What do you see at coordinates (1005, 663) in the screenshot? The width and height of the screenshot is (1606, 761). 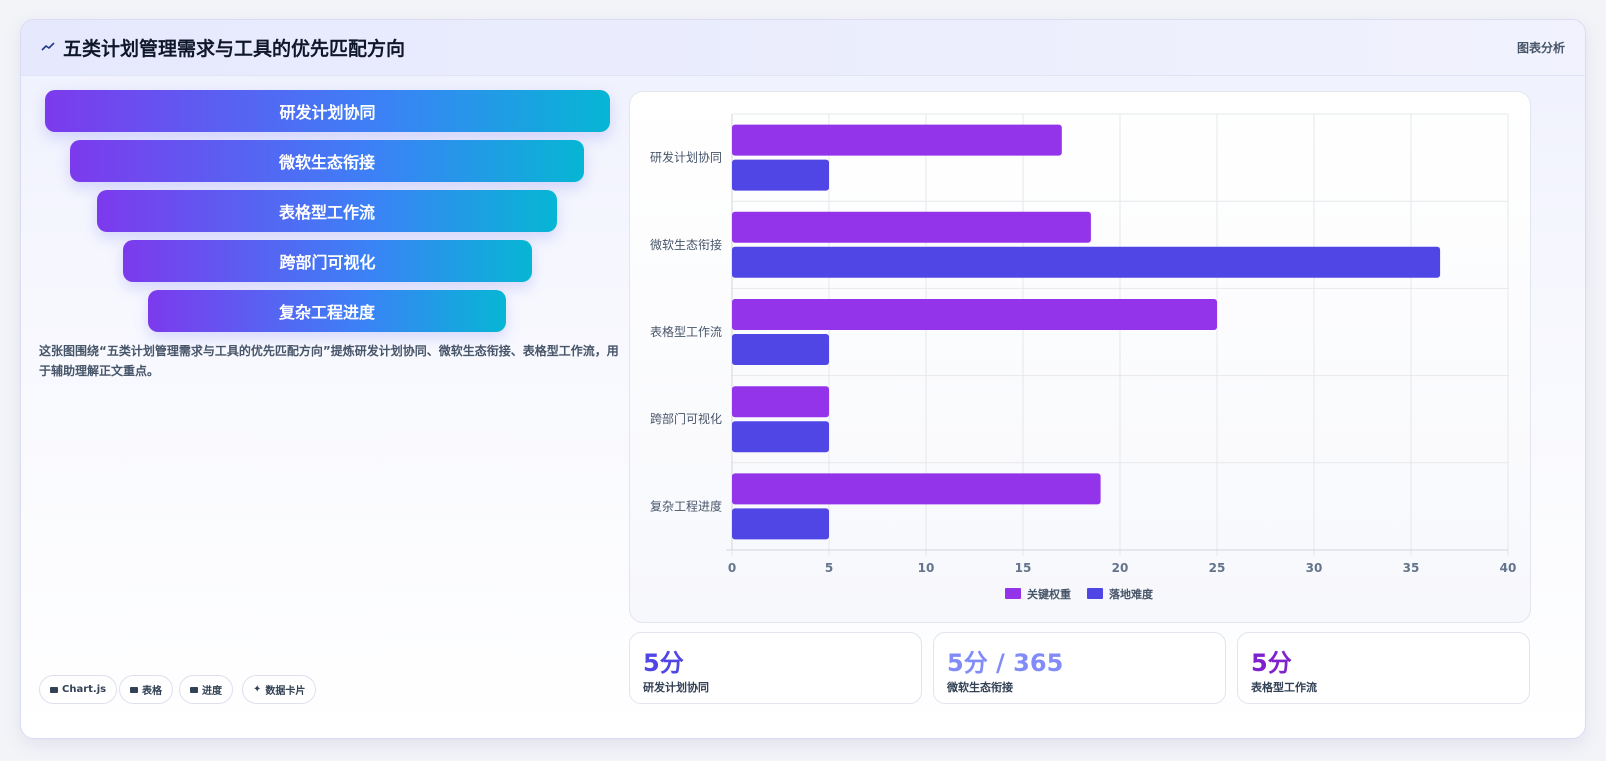 I see `kpi-value: 5分 / 365` at bounding box center [1005, 663].